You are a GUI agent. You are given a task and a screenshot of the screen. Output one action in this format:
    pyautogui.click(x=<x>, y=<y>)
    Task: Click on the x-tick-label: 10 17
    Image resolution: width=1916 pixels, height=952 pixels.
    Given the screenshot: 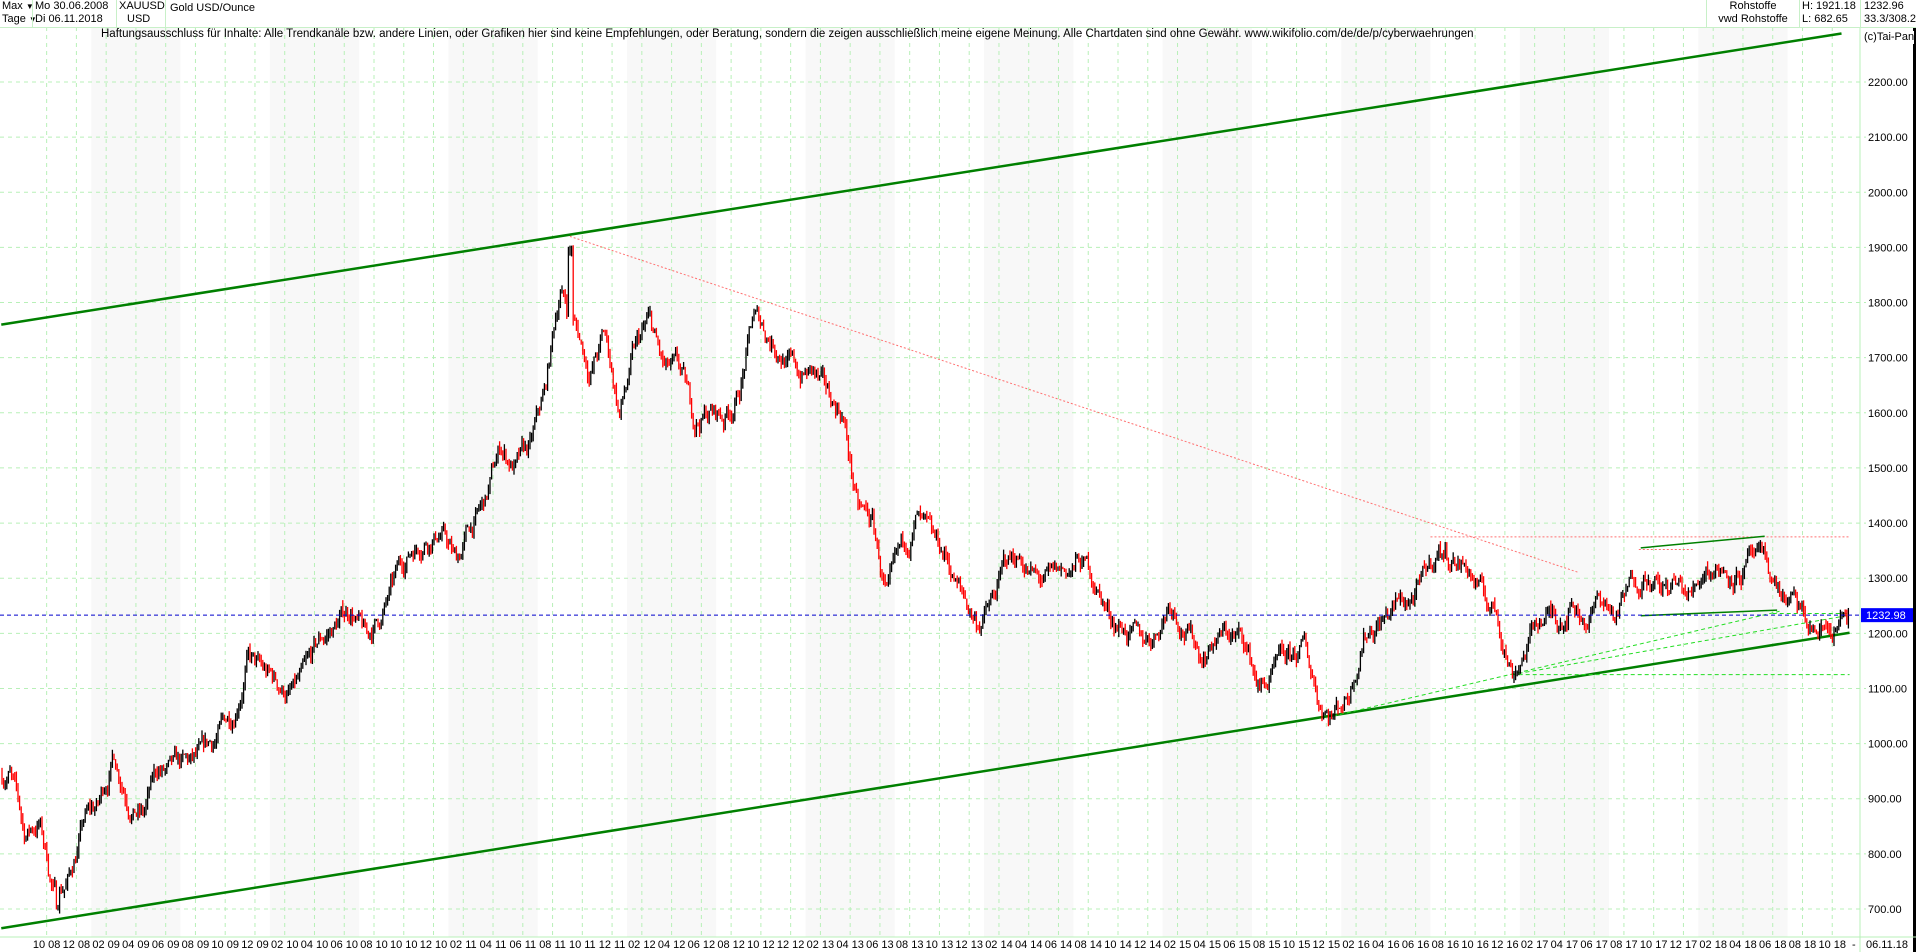 What is the action you would take?
    pyautogui.click(x=1654, y=945)
    